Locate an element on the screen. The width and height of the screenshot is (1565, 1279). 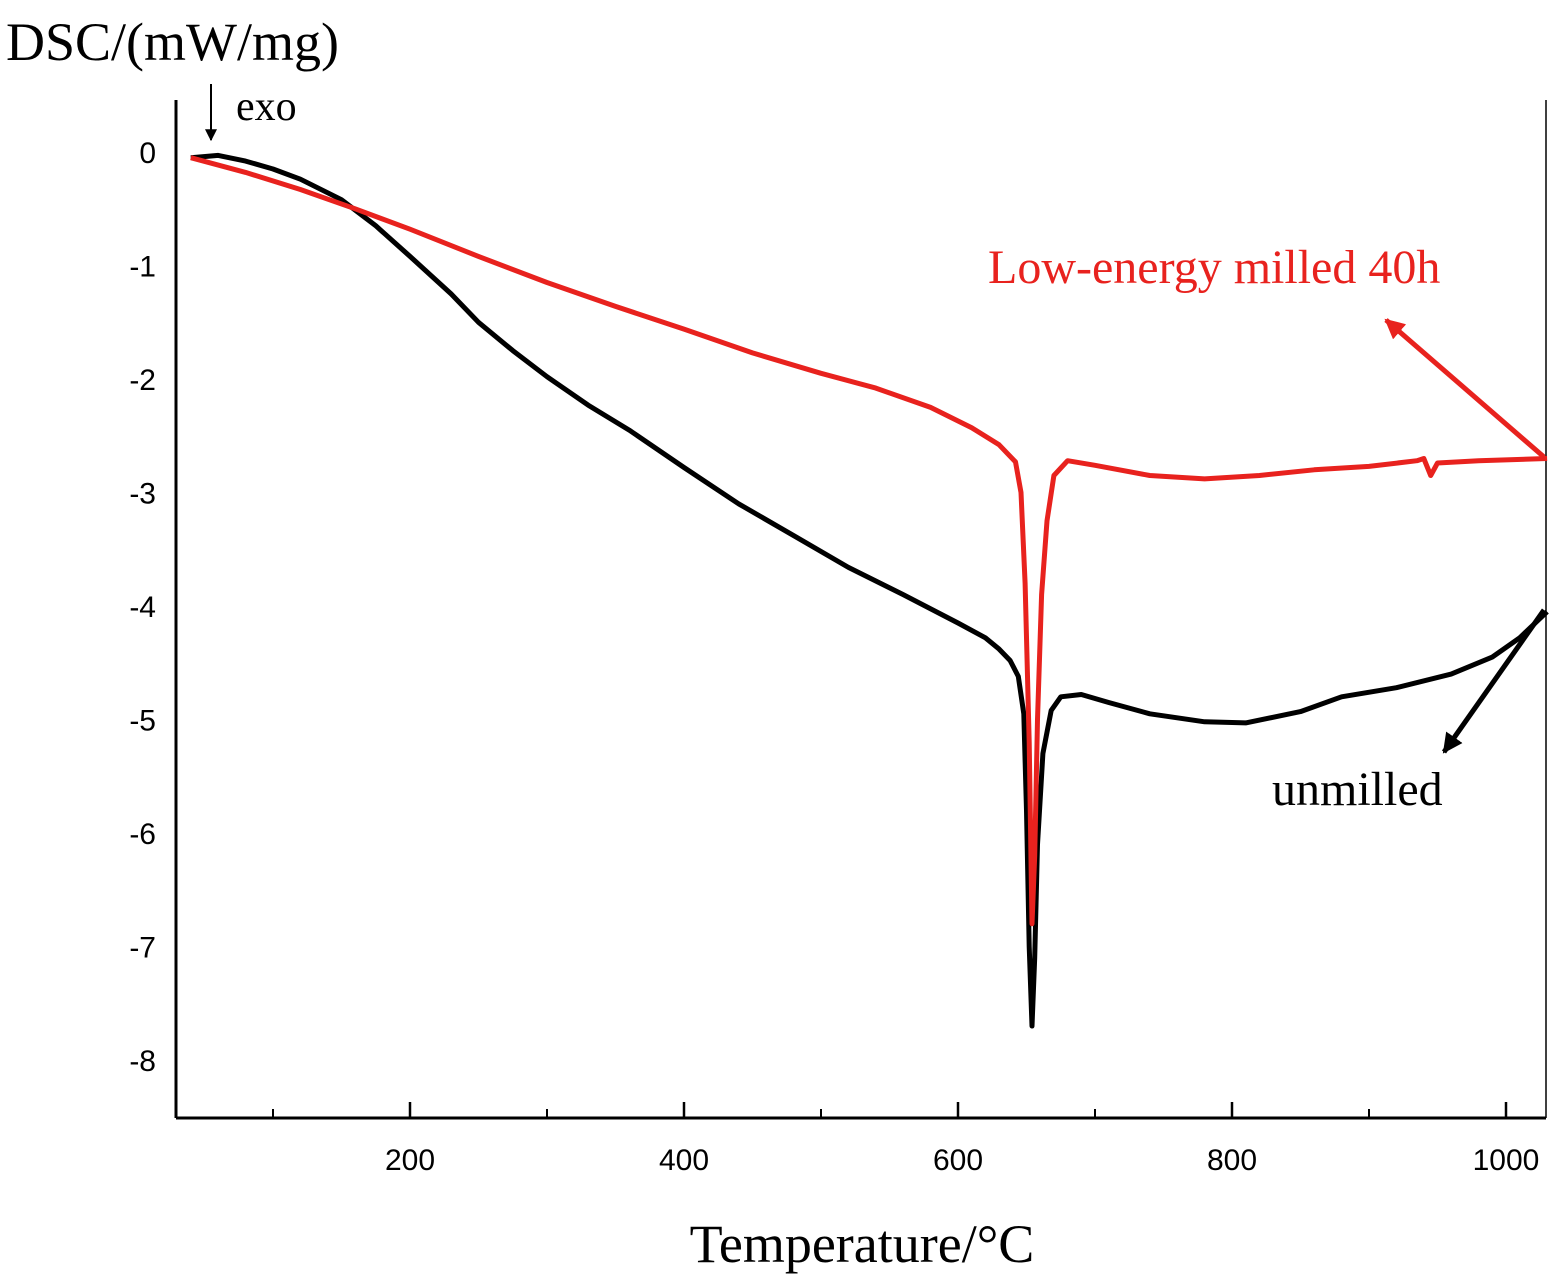
x-tick-label: 200 is located at coordinates (410, 1160).